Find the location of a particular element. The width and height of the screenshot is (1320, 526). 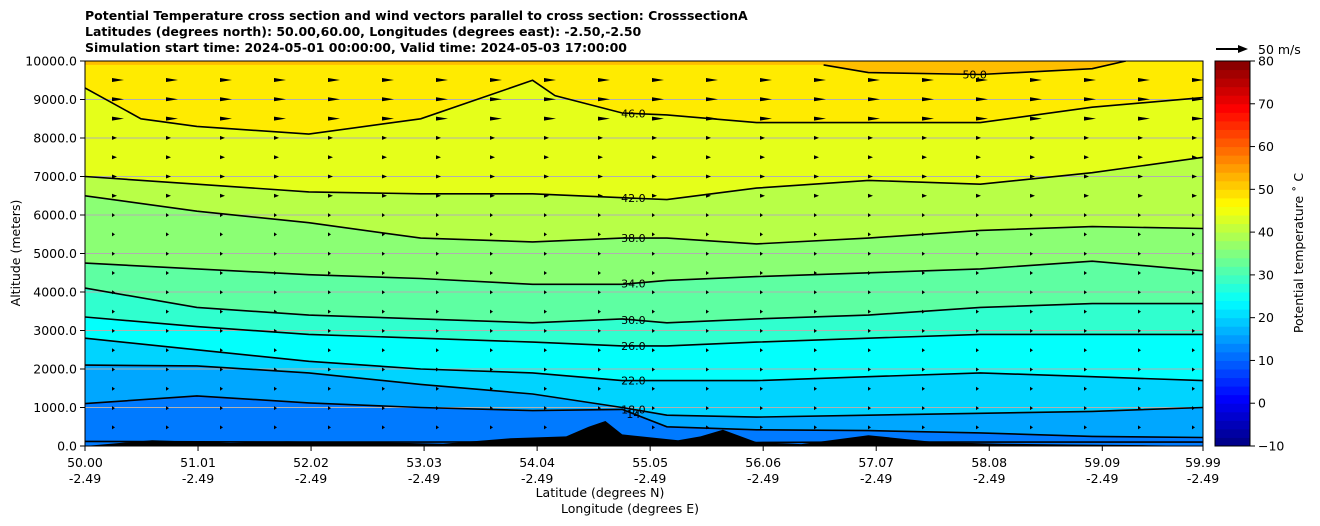

temperature-band is located at coordinates (644, 200).